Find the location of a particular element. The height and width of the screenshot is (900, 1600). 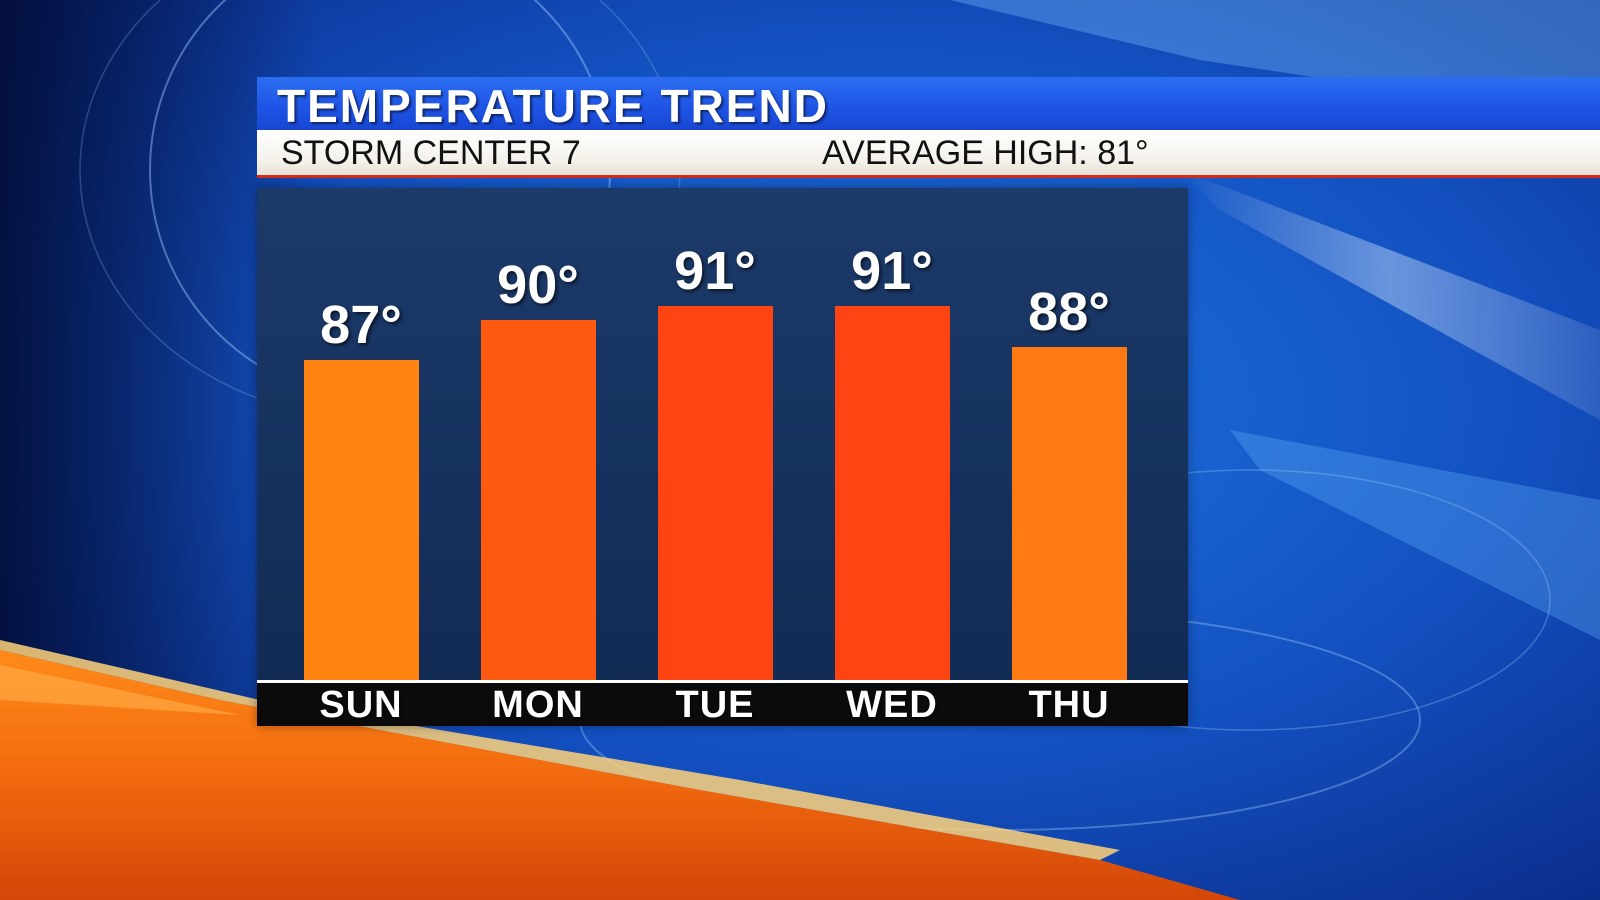

subtitle-bar: STORM CENTER 7 AVERAGE HIGH: 81° is located at coordinates (928, 154).